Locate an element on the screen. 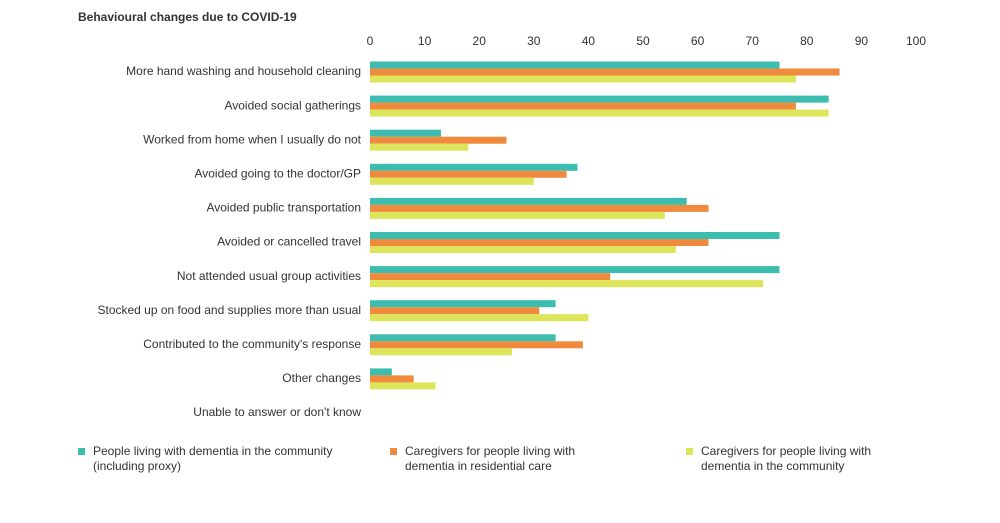  y-tick-label: Other changes is located at coordinates (321, 378).